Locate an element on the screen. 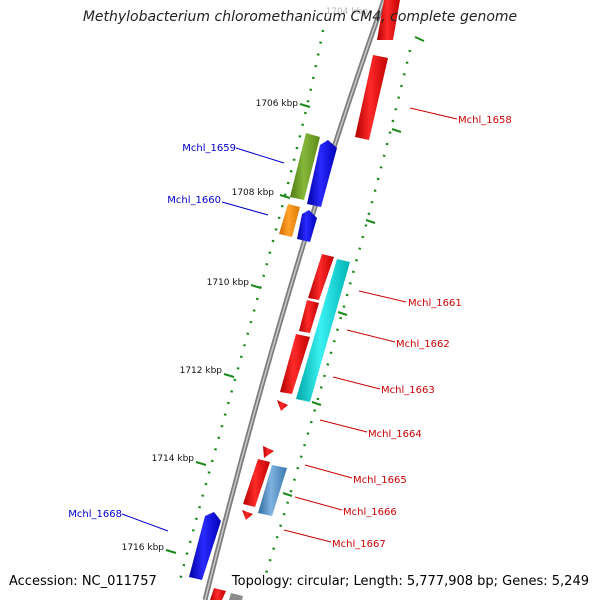 The width and height of the screenshot is (600, 600). gene-label-mchl-1662: Mchl_1662 is located at coordinates (423, 344).